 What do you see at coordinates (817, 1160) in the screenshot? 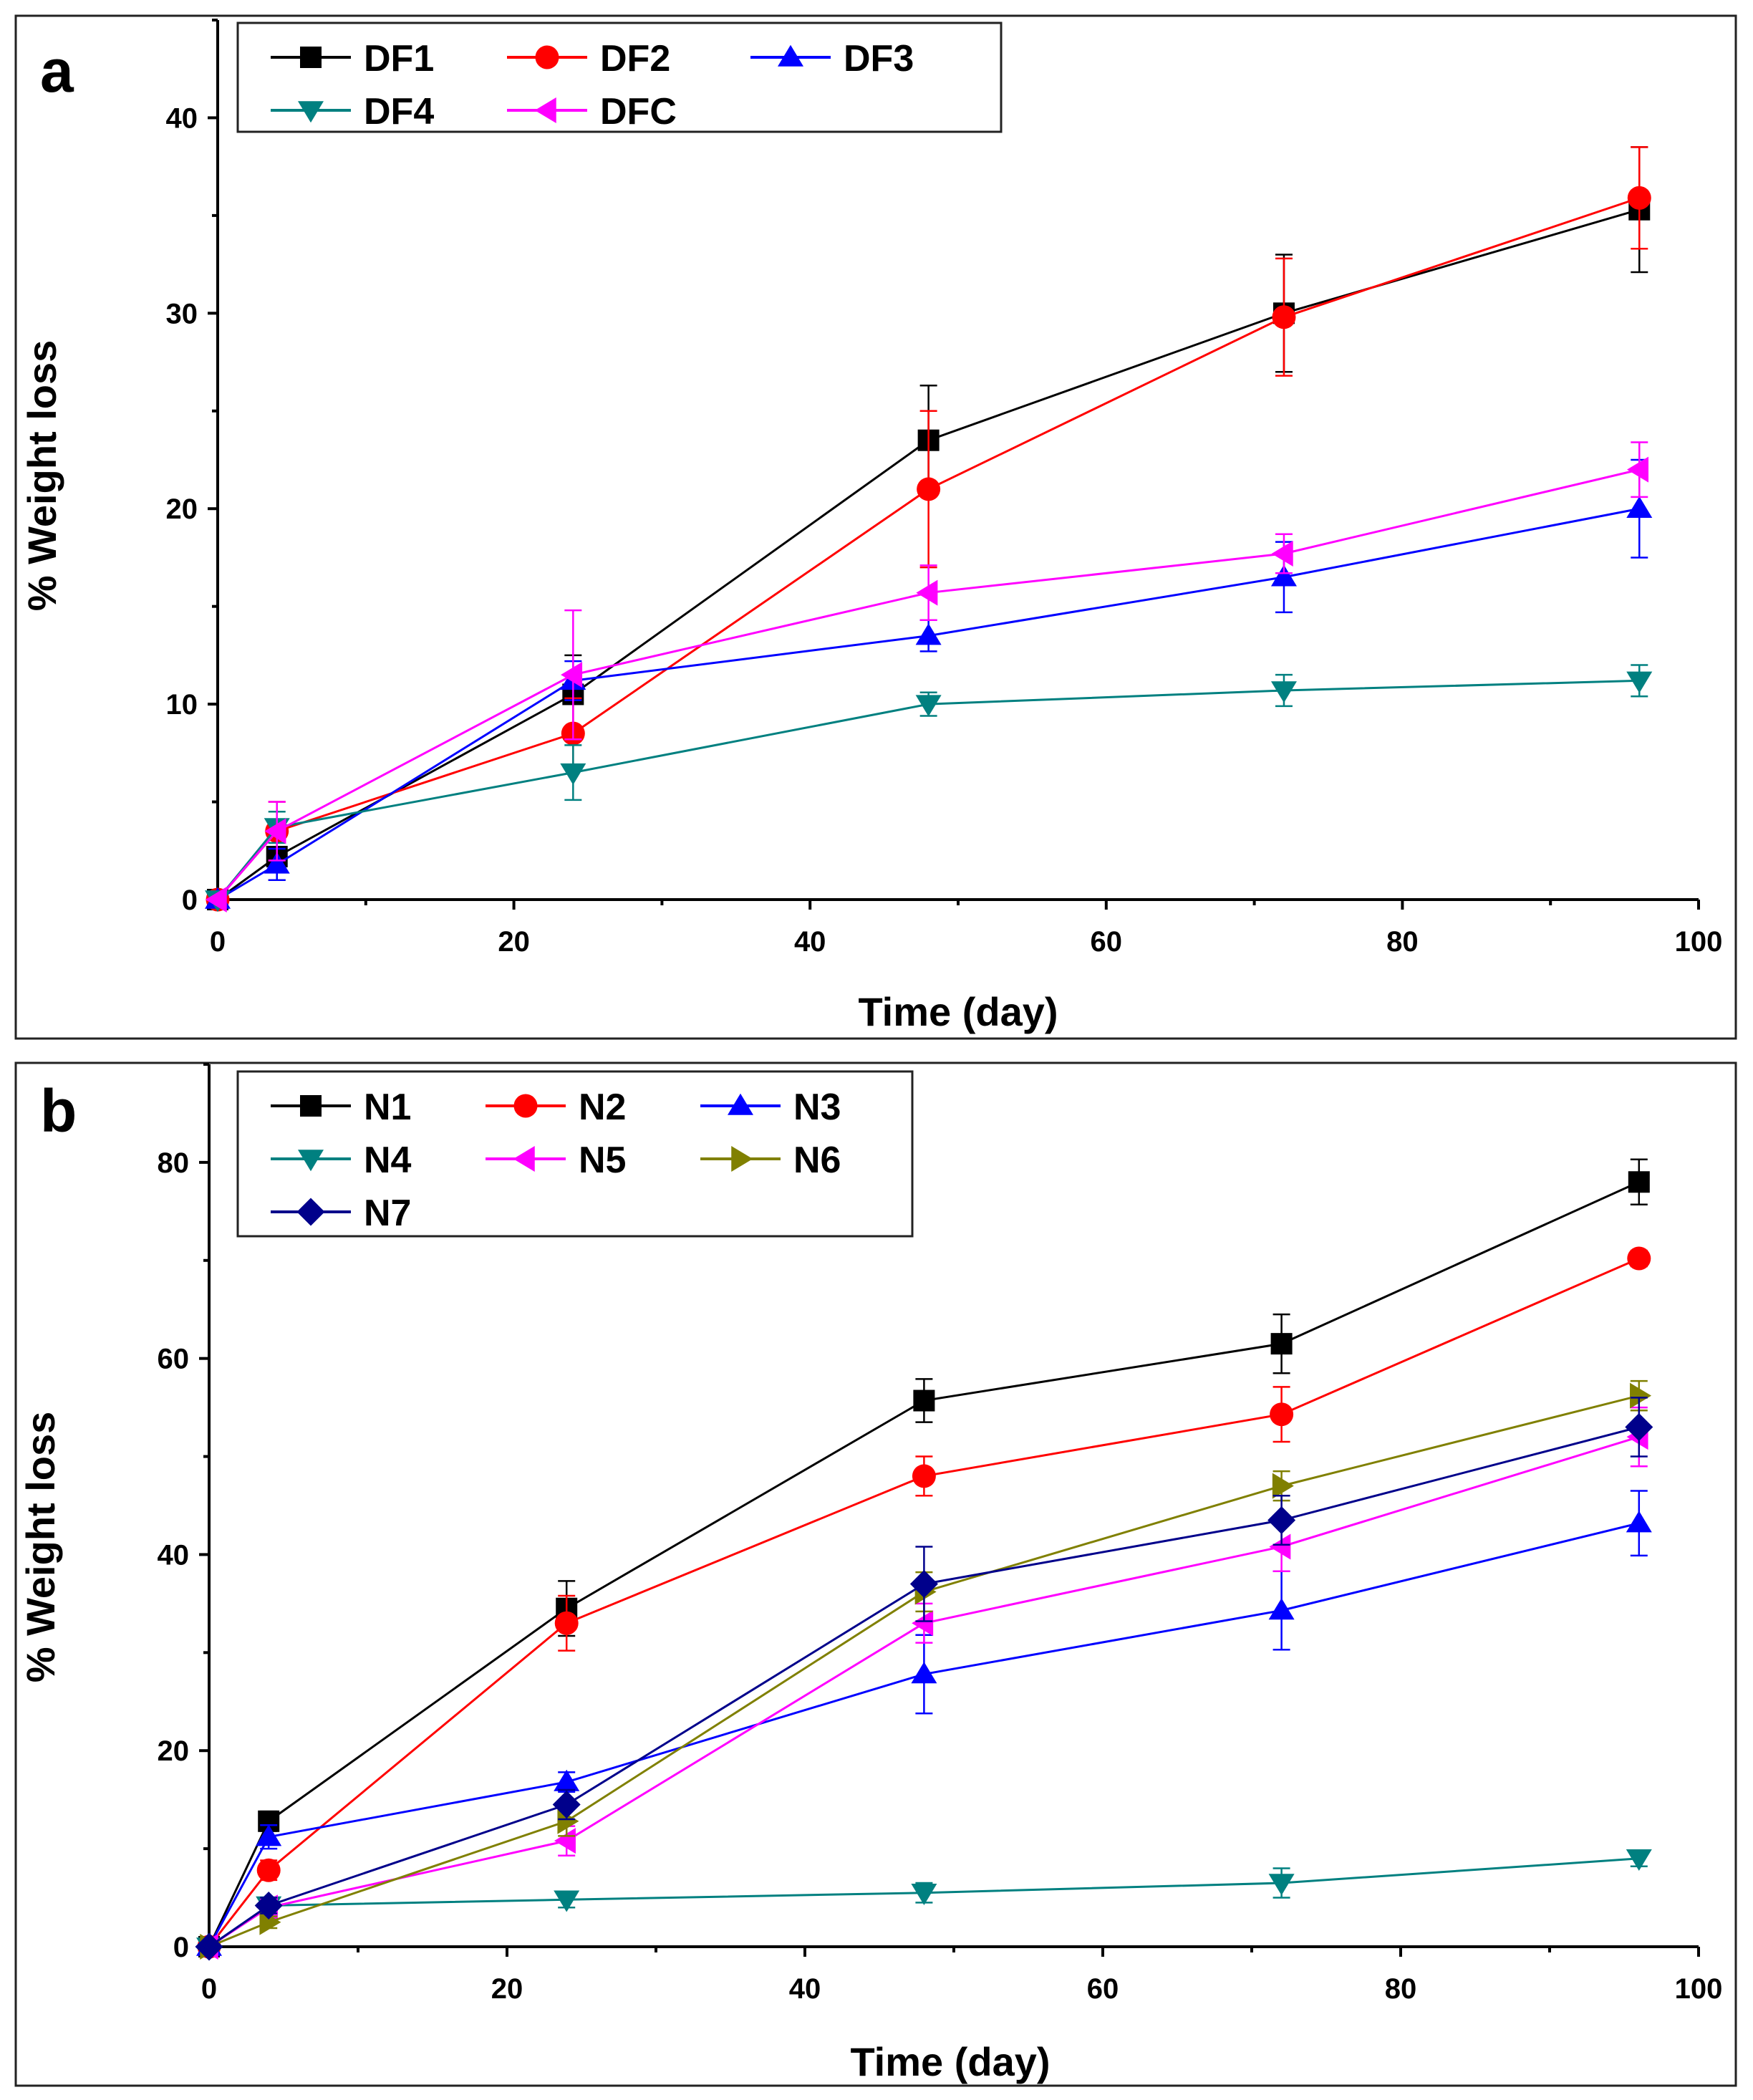
I see `legend-label: N6` at bounding box center [817, 1160].